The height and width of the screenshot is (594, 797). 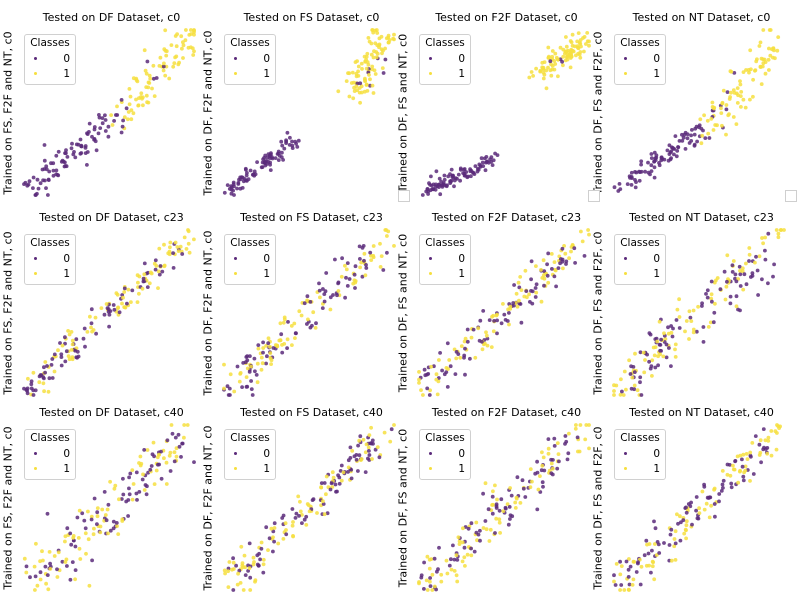 What do you see at coordinates (309, 507) in the screenshot?
I see `scatter-svg` at bounding box center [309, 507].